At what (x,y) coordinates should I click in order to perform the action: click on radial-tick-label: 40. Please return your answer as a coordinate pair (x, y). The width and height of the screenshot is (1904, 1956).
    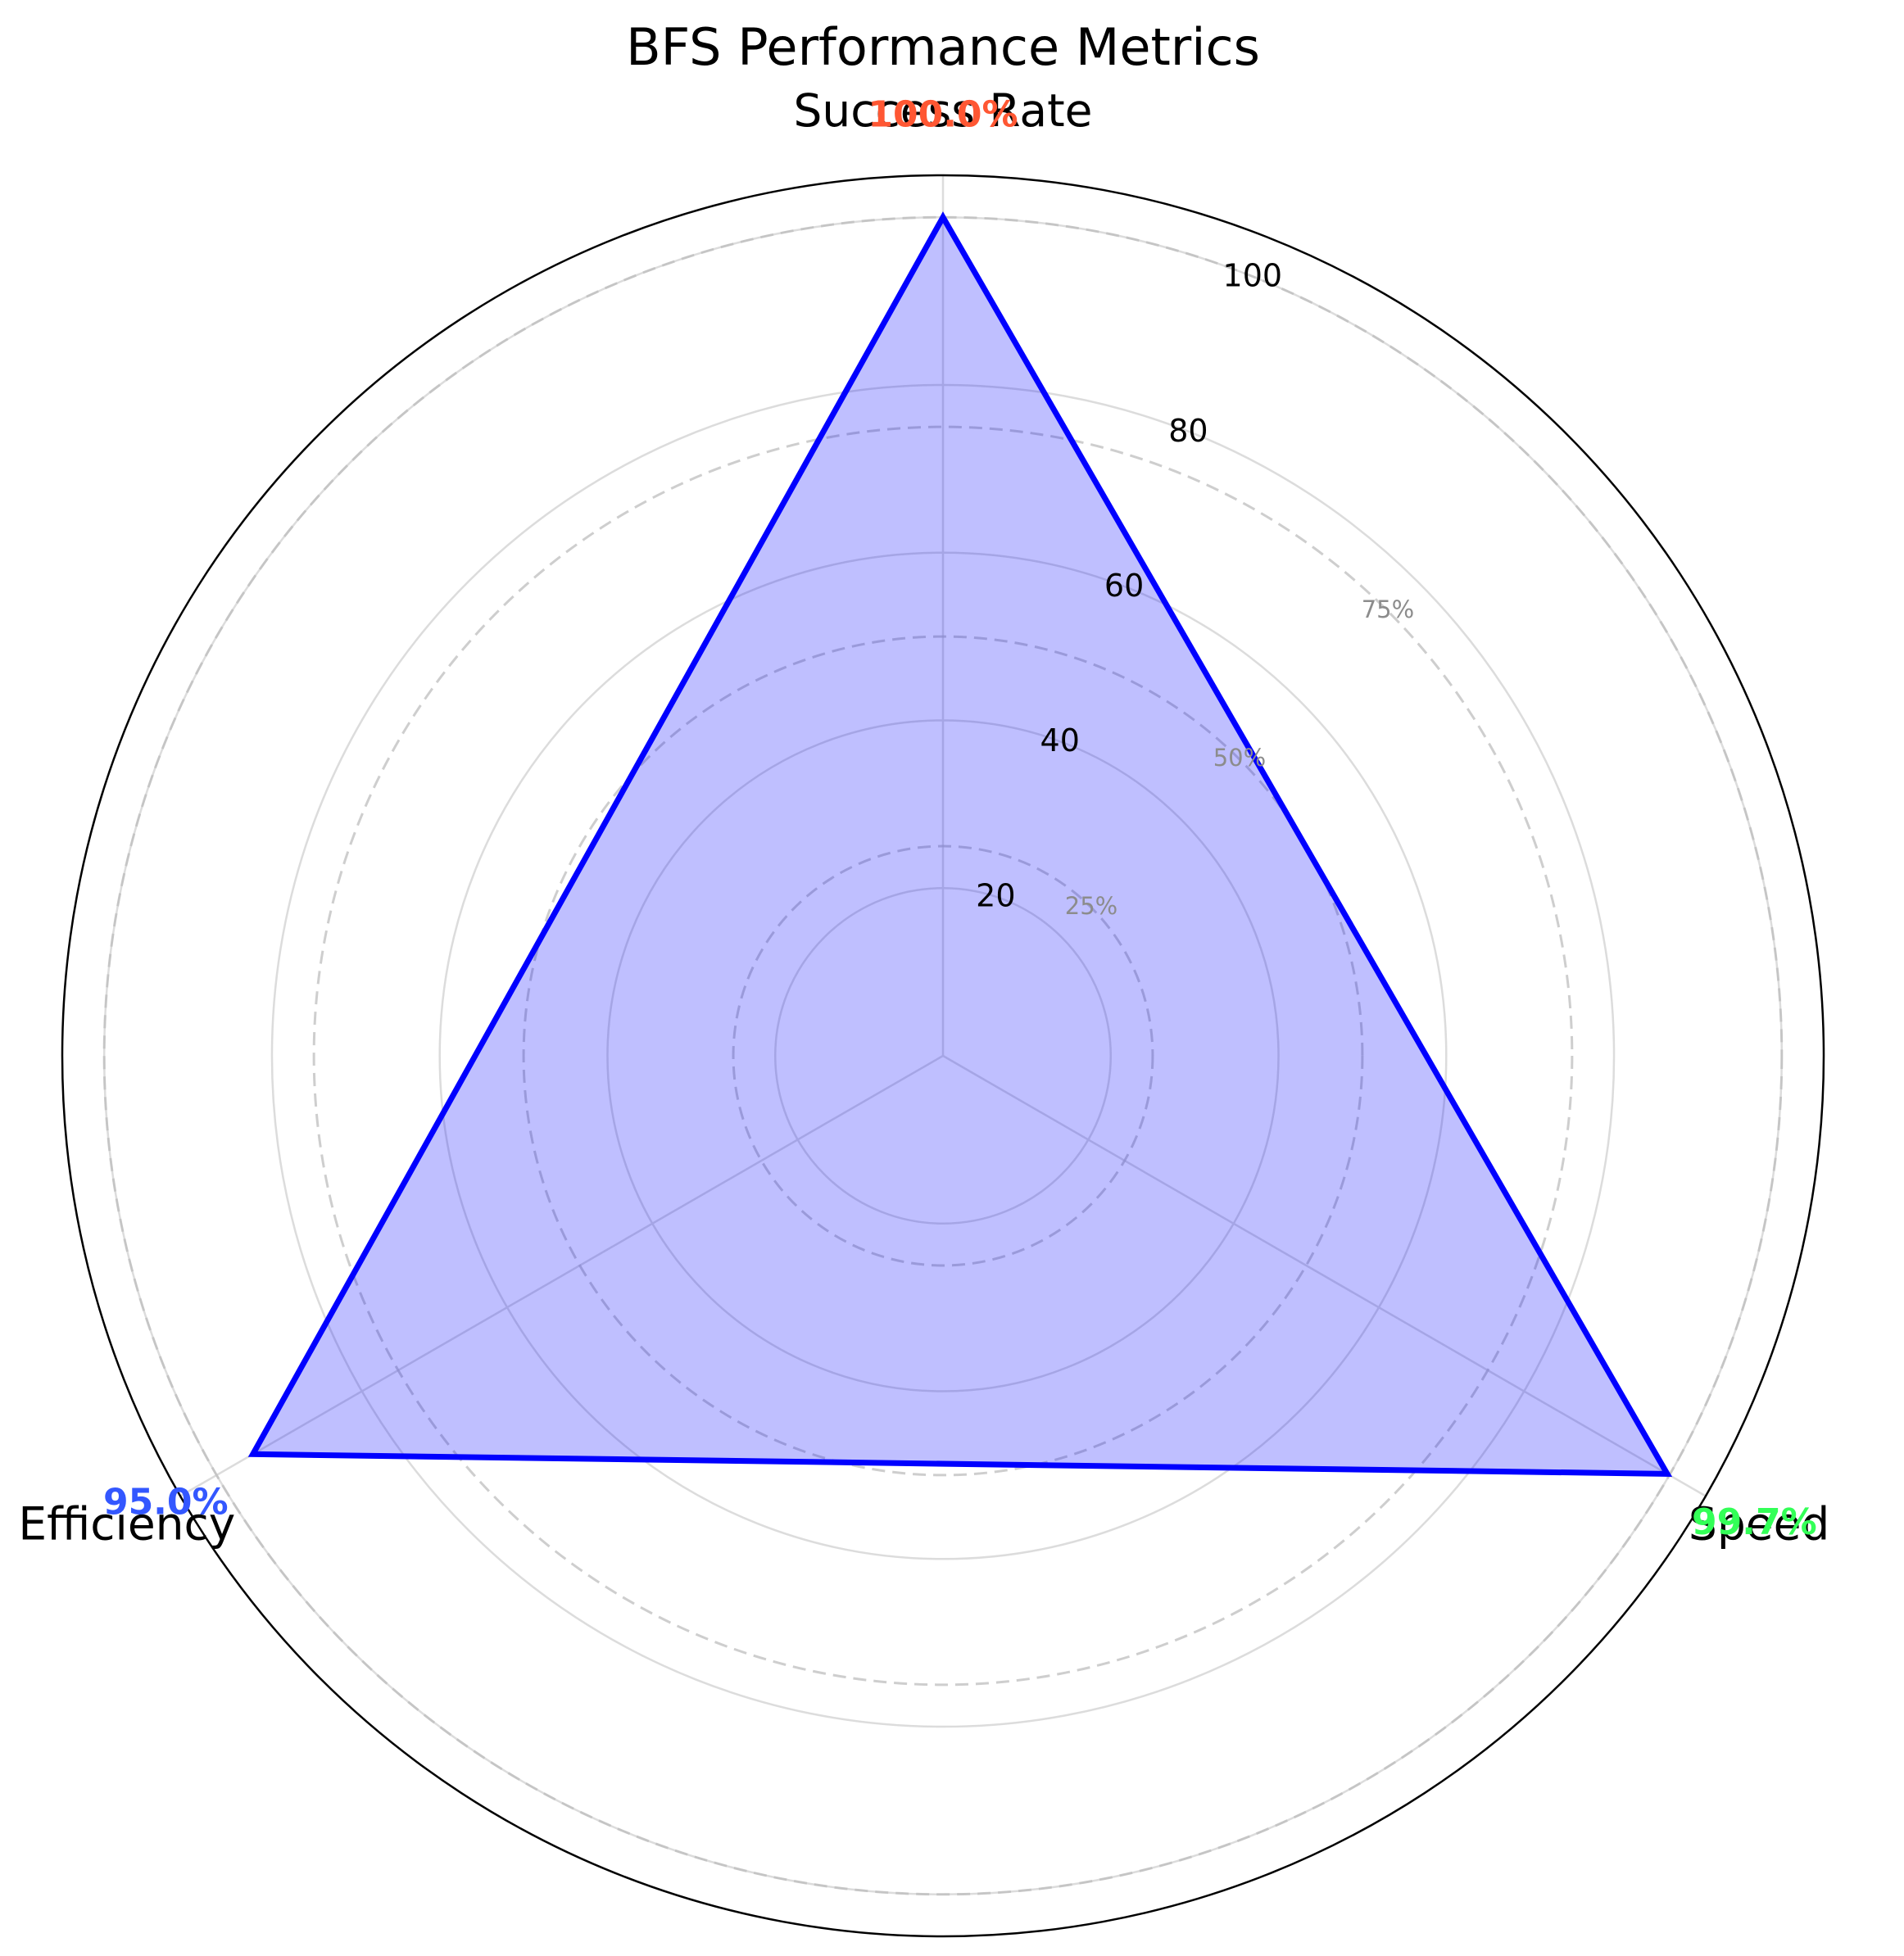
    Looking at the image, I should click on (1060, 740).